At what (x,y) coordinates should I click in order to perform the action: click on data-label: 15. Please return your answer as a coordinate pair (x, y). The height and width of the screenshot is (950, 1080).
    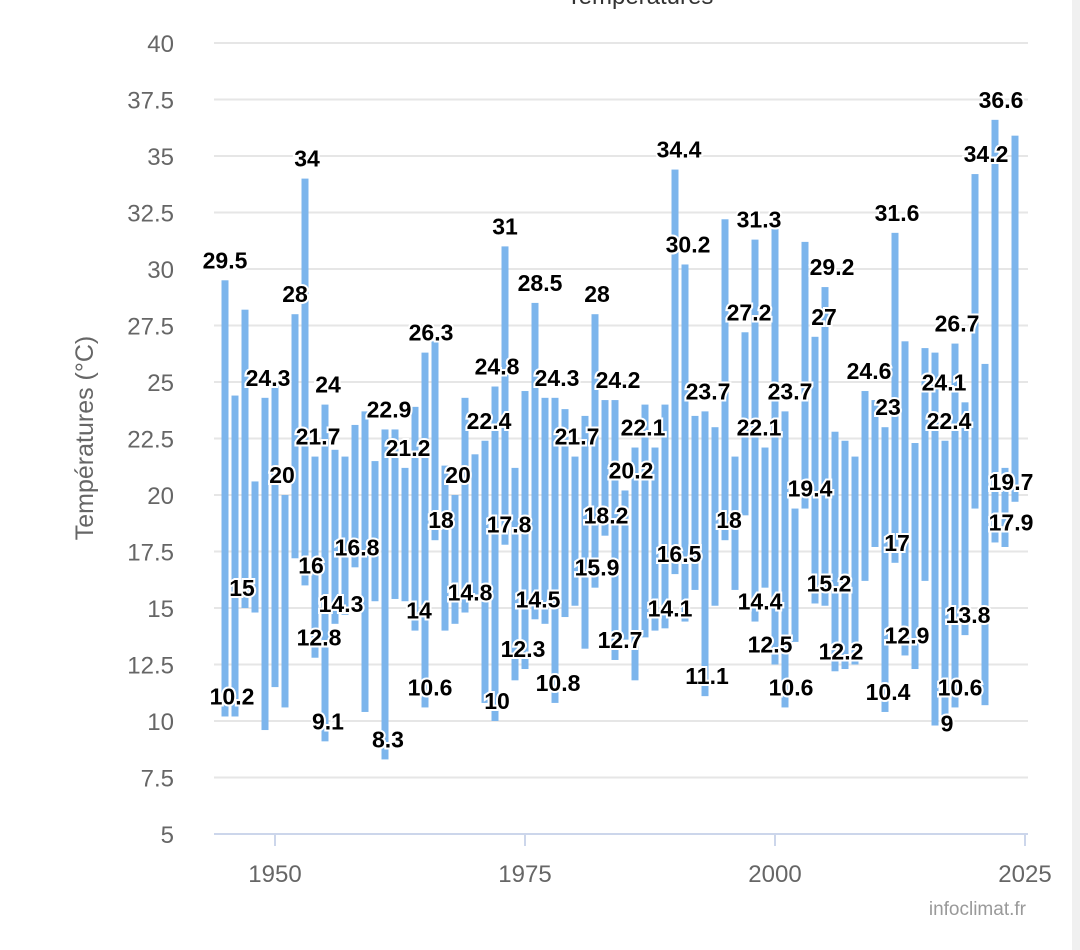
    Looking at the image, I should click on (242, 588).